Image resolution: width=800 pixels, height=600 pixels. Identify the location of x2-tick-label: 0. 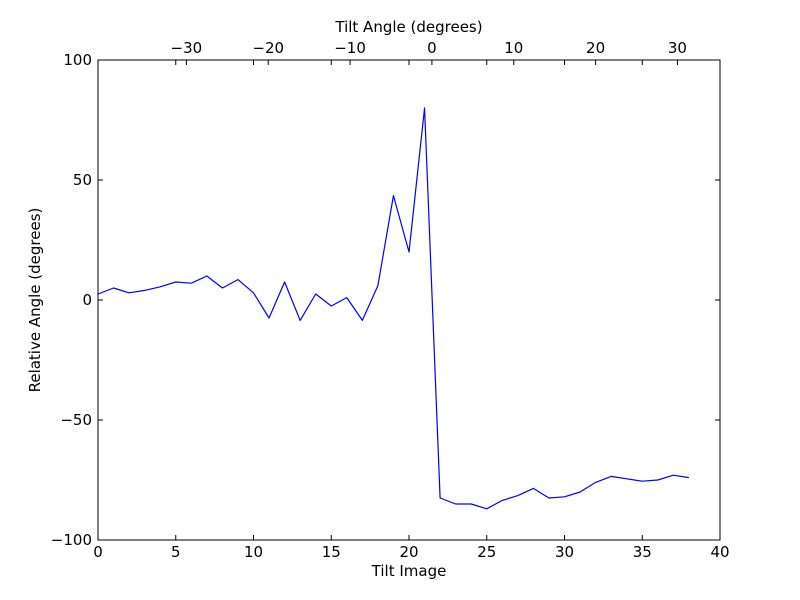
(432, 48).